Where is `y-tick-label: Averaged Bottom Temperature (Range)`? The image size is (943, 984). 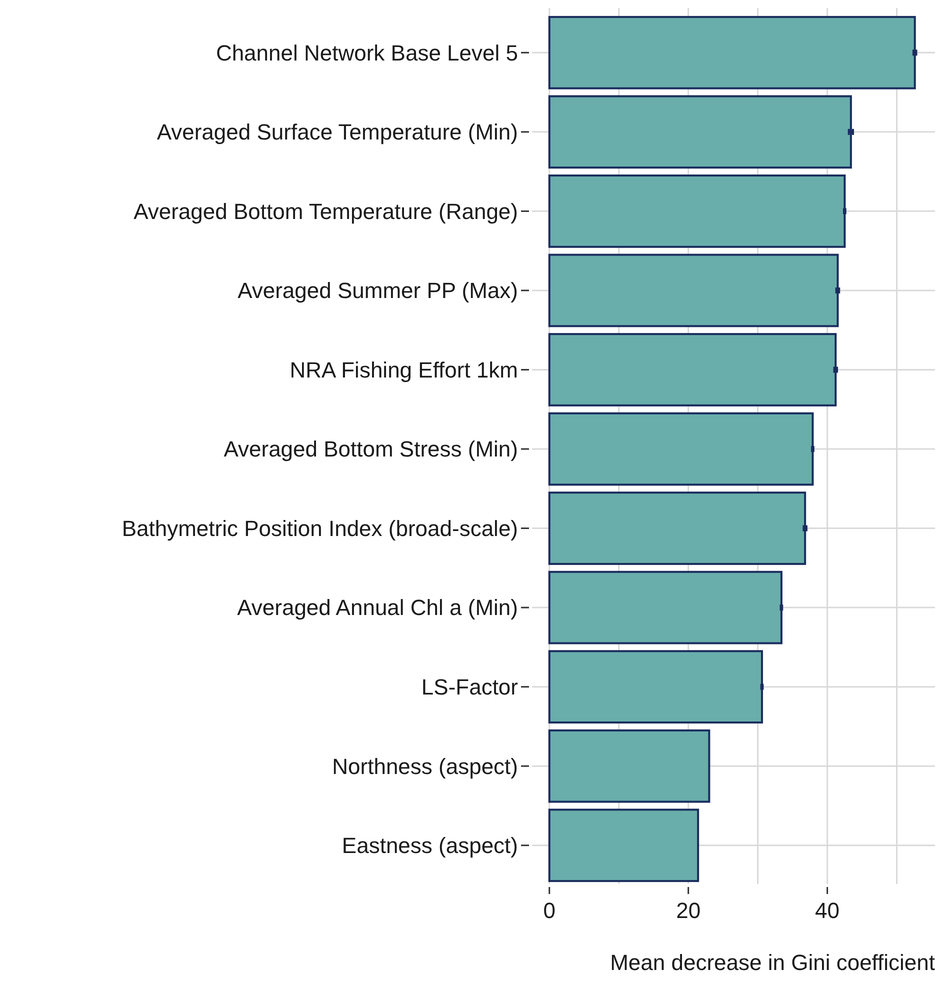
y-tick-label: Averaged Bottom Temperature (Range) is located at coordinates (326, 211).